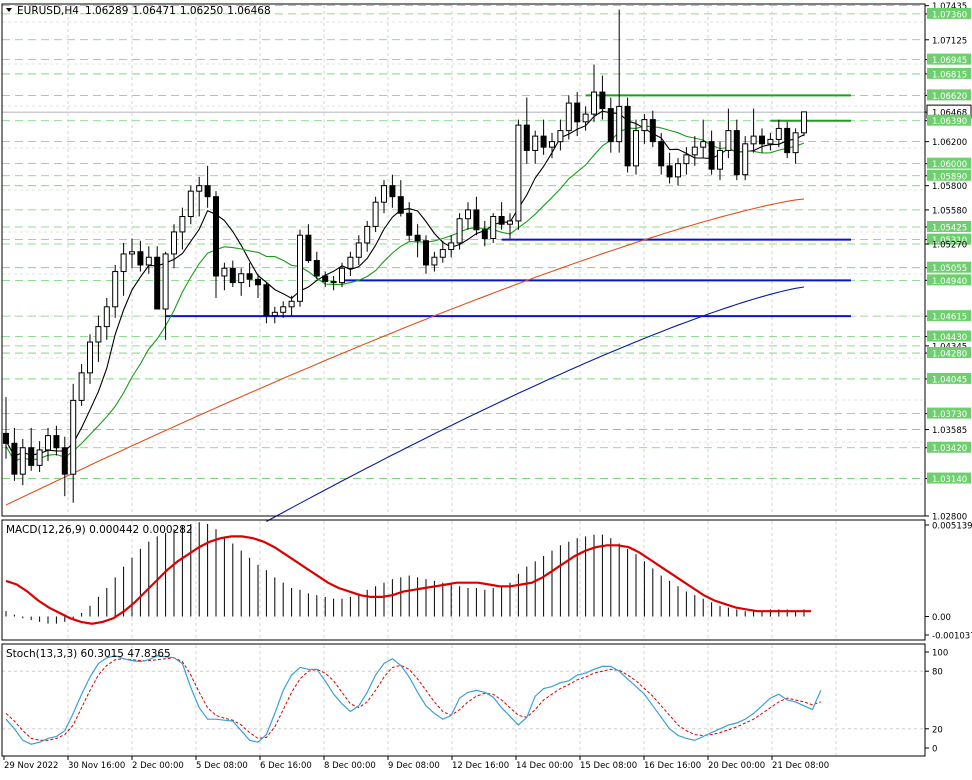 This screenshot has width=972, height=780. Describe the element at coordinates (949, 41) in the screenshot. I see `price-tick-label: 1.07125` at that location.